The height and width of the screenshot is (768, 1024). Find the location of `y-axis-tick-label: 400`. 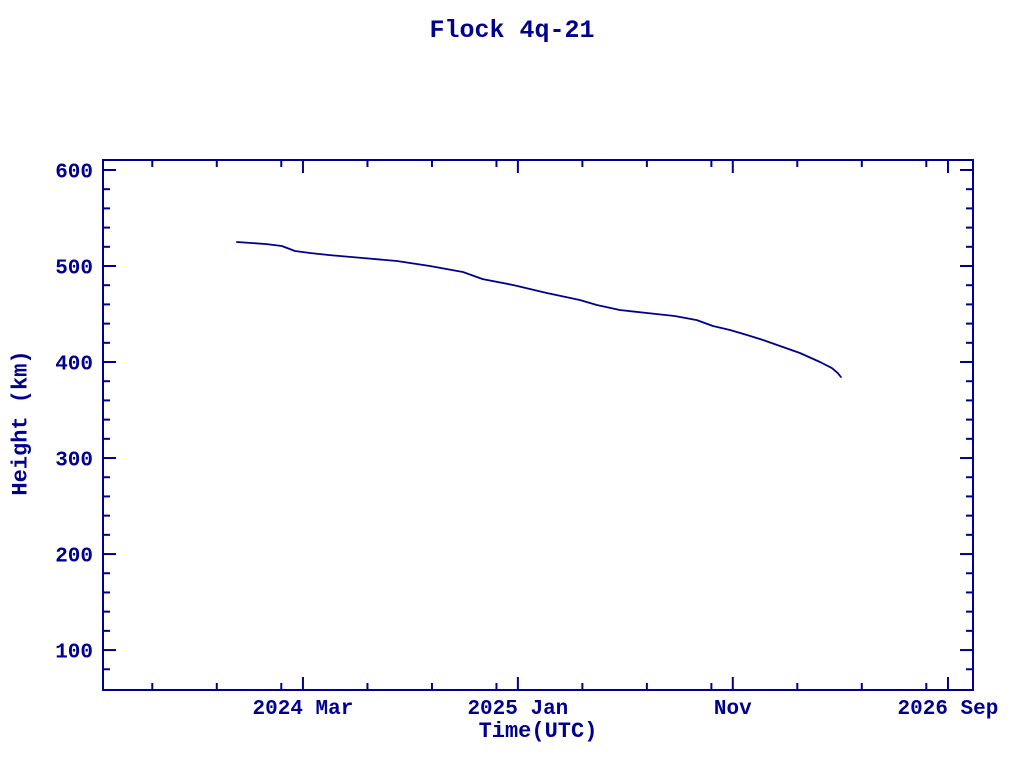

y-axis-tick-label: 400 is located at coordinates (74, 364).